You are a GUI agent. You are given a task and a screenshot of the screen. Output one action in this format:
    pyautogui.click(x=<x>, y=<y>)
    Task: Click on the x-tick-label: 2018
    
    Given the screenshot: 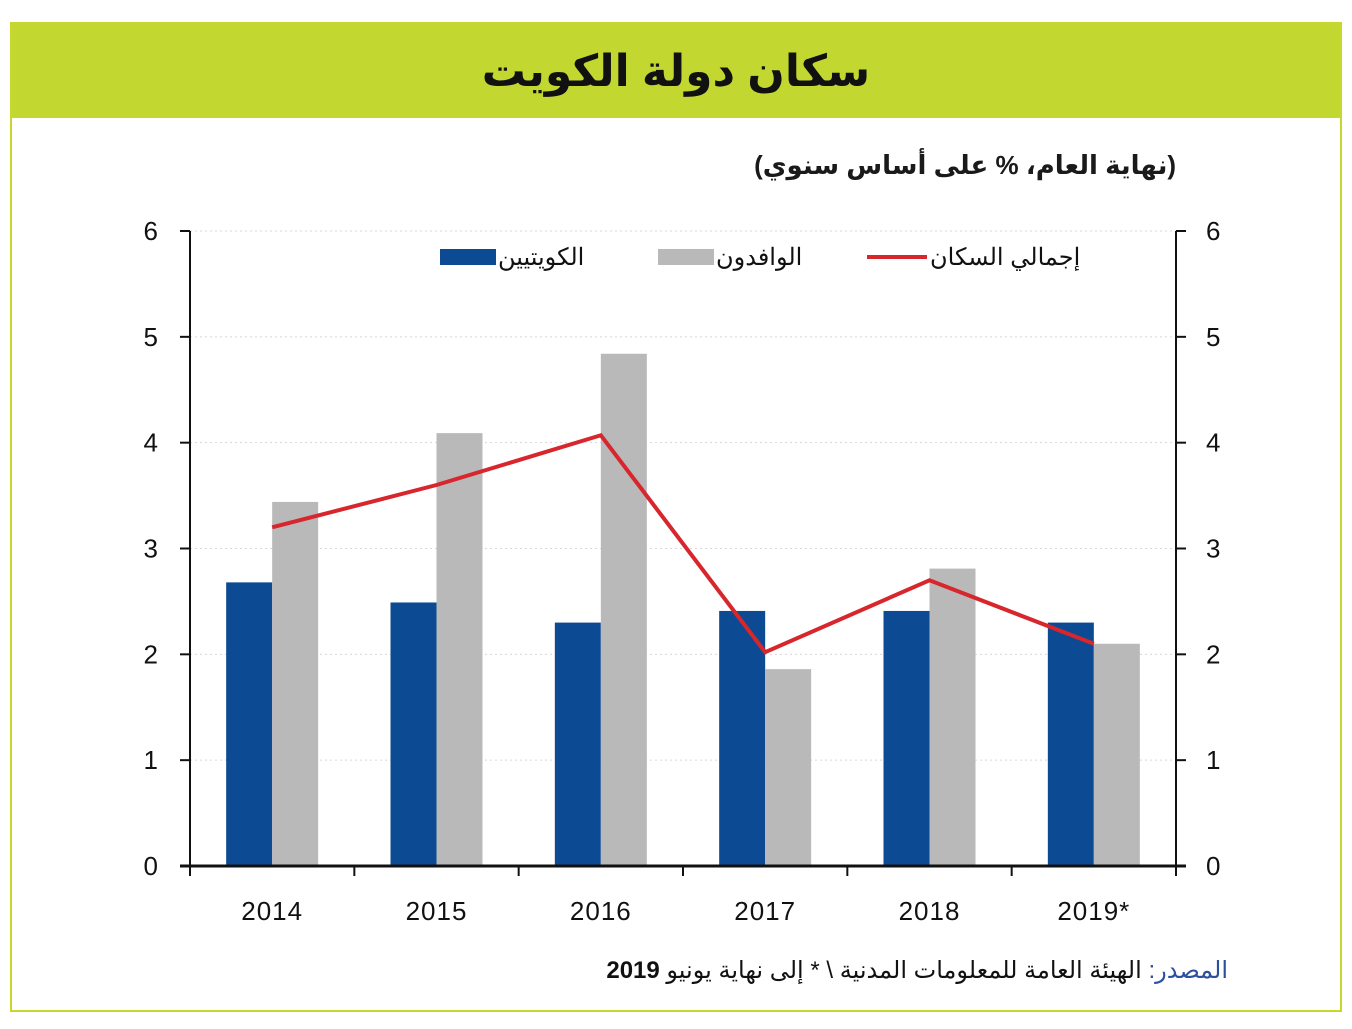 What is the action you would take?
    pyautogui.click(x=930, y=911)
    